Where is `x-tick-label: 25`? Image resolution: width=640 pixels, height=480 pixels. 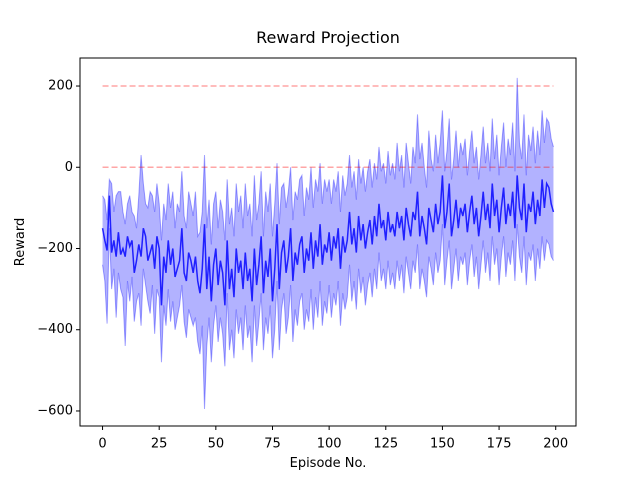
x-tick-label: 25 is located at coordinates (159, 444).